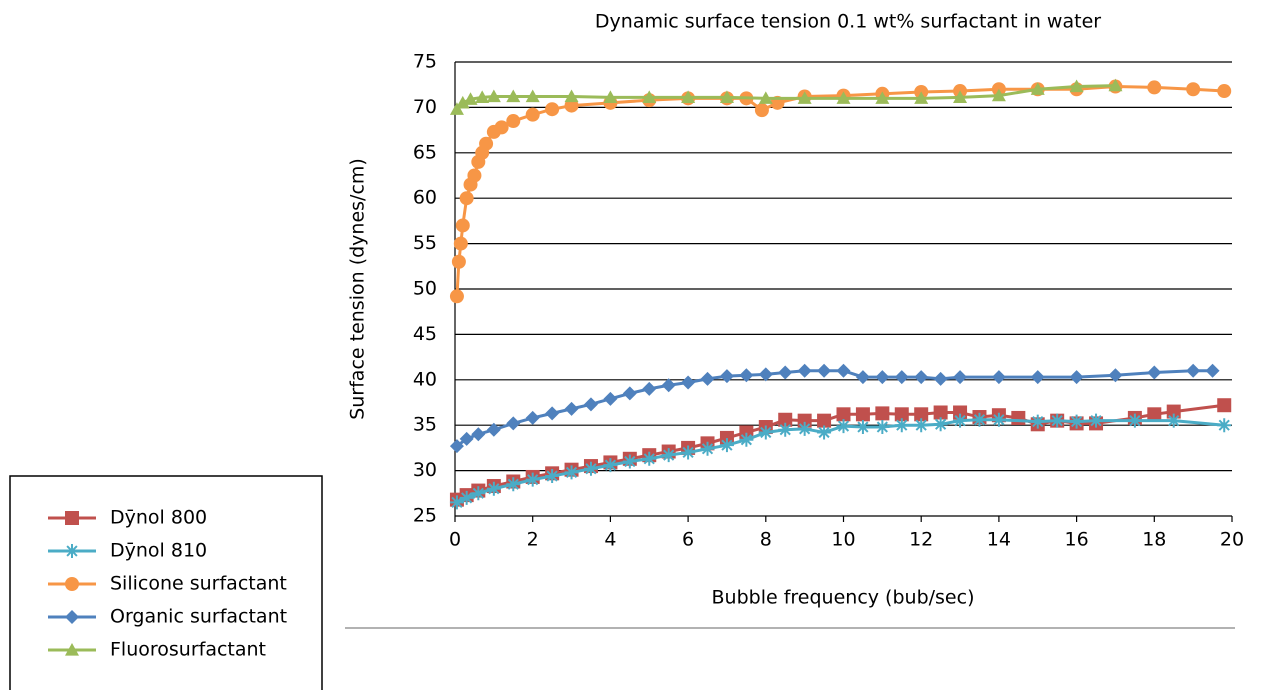 This screenshot has width=1261, height=690. What do you see at coordinates (425, 243) in the screenshot?
I see `y-tick-label: 55` at bounding box center [425, 243].